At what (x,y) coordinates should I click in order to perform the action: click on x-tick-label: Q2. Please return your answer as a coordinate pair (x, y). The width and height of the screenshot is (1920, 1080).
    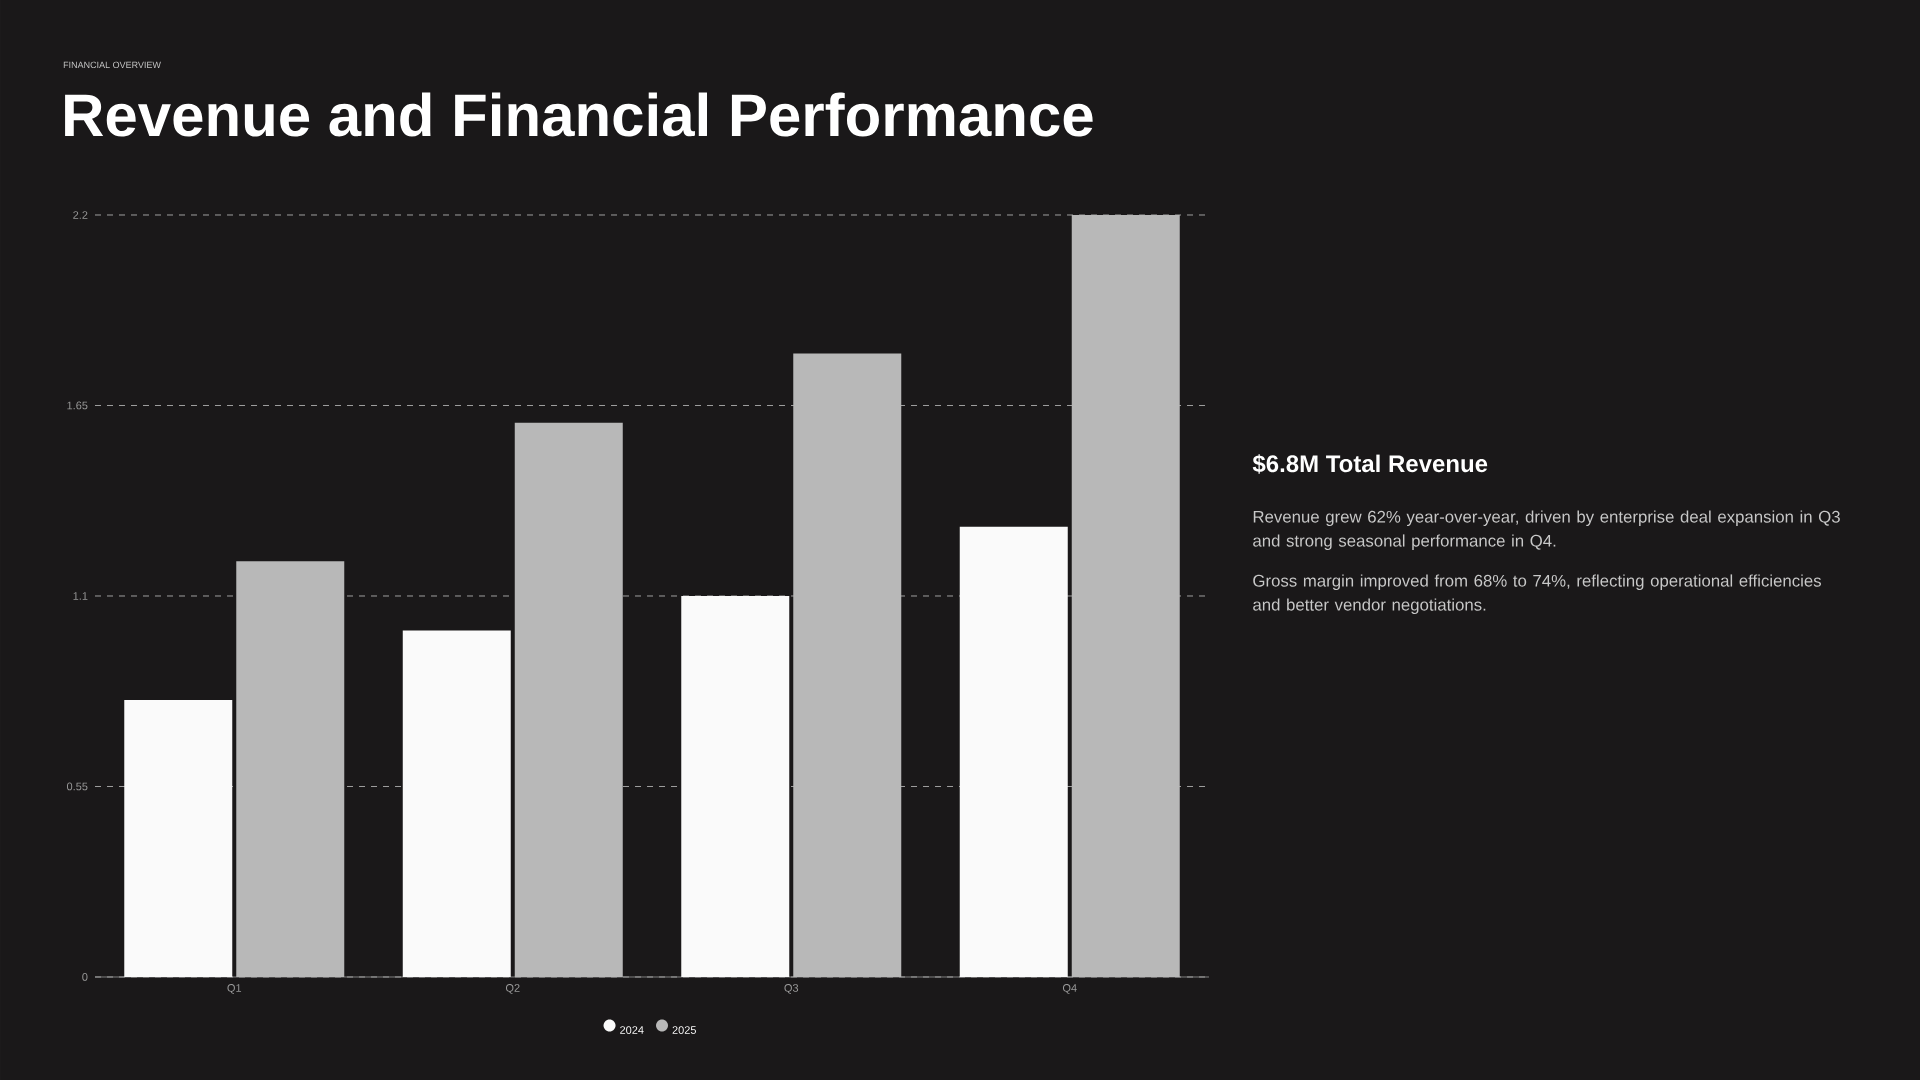
    Looking at the image, I should click on (512, 989).